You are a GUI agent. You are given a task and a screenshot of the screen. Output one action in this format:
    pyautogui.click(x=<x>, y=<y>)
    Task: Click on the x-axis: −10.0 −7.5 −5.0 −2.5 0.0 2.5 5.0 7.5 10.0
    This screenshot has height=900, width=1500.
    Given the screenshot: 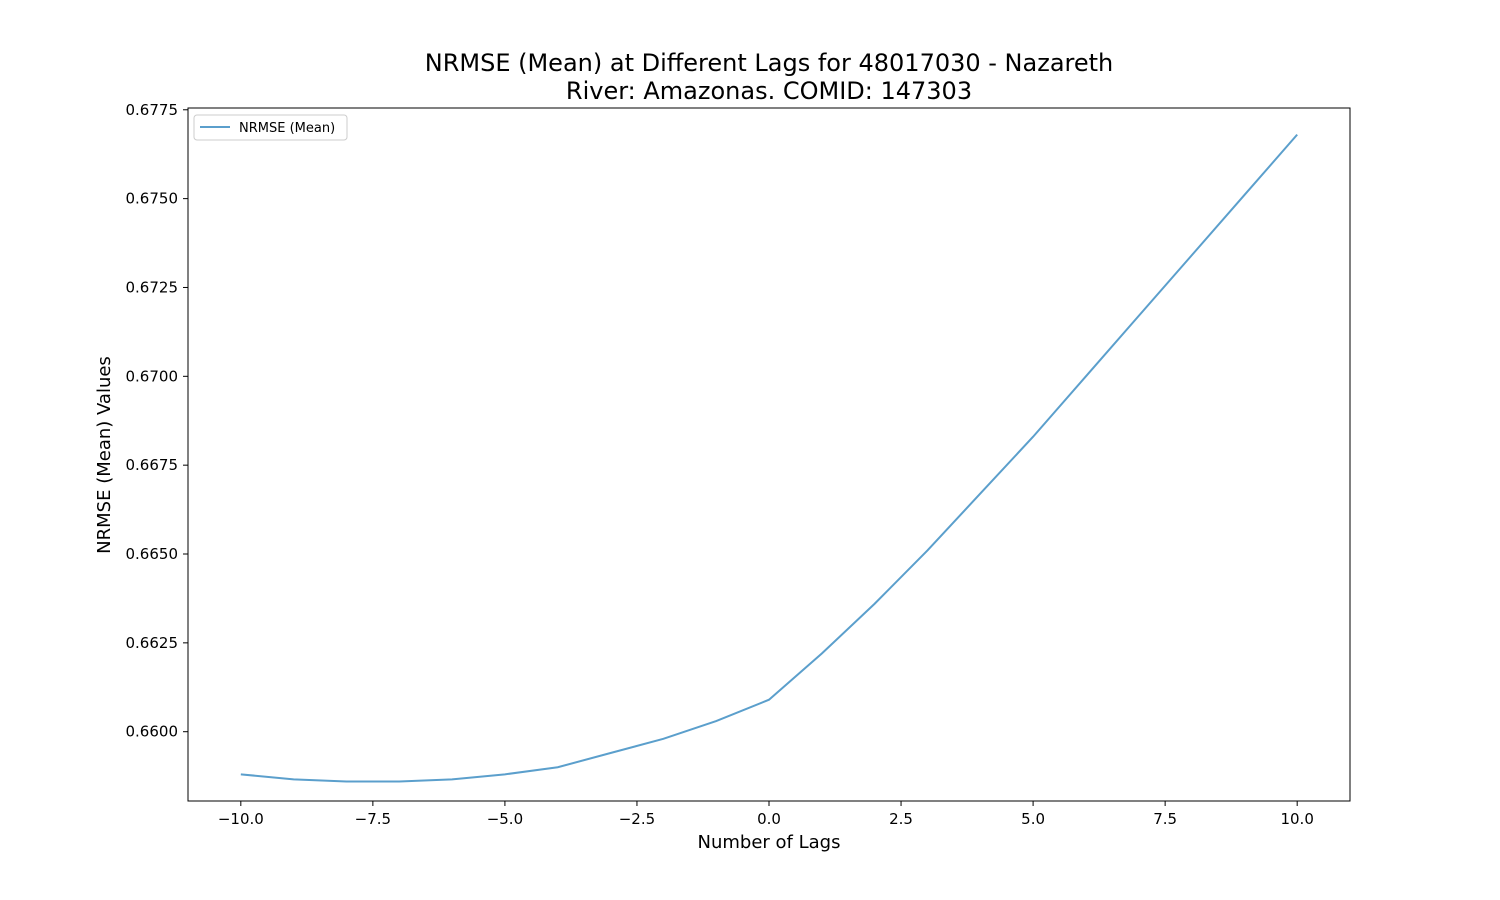 What is the action you would take?
    pyautogui.click(x=766, y=814)
    